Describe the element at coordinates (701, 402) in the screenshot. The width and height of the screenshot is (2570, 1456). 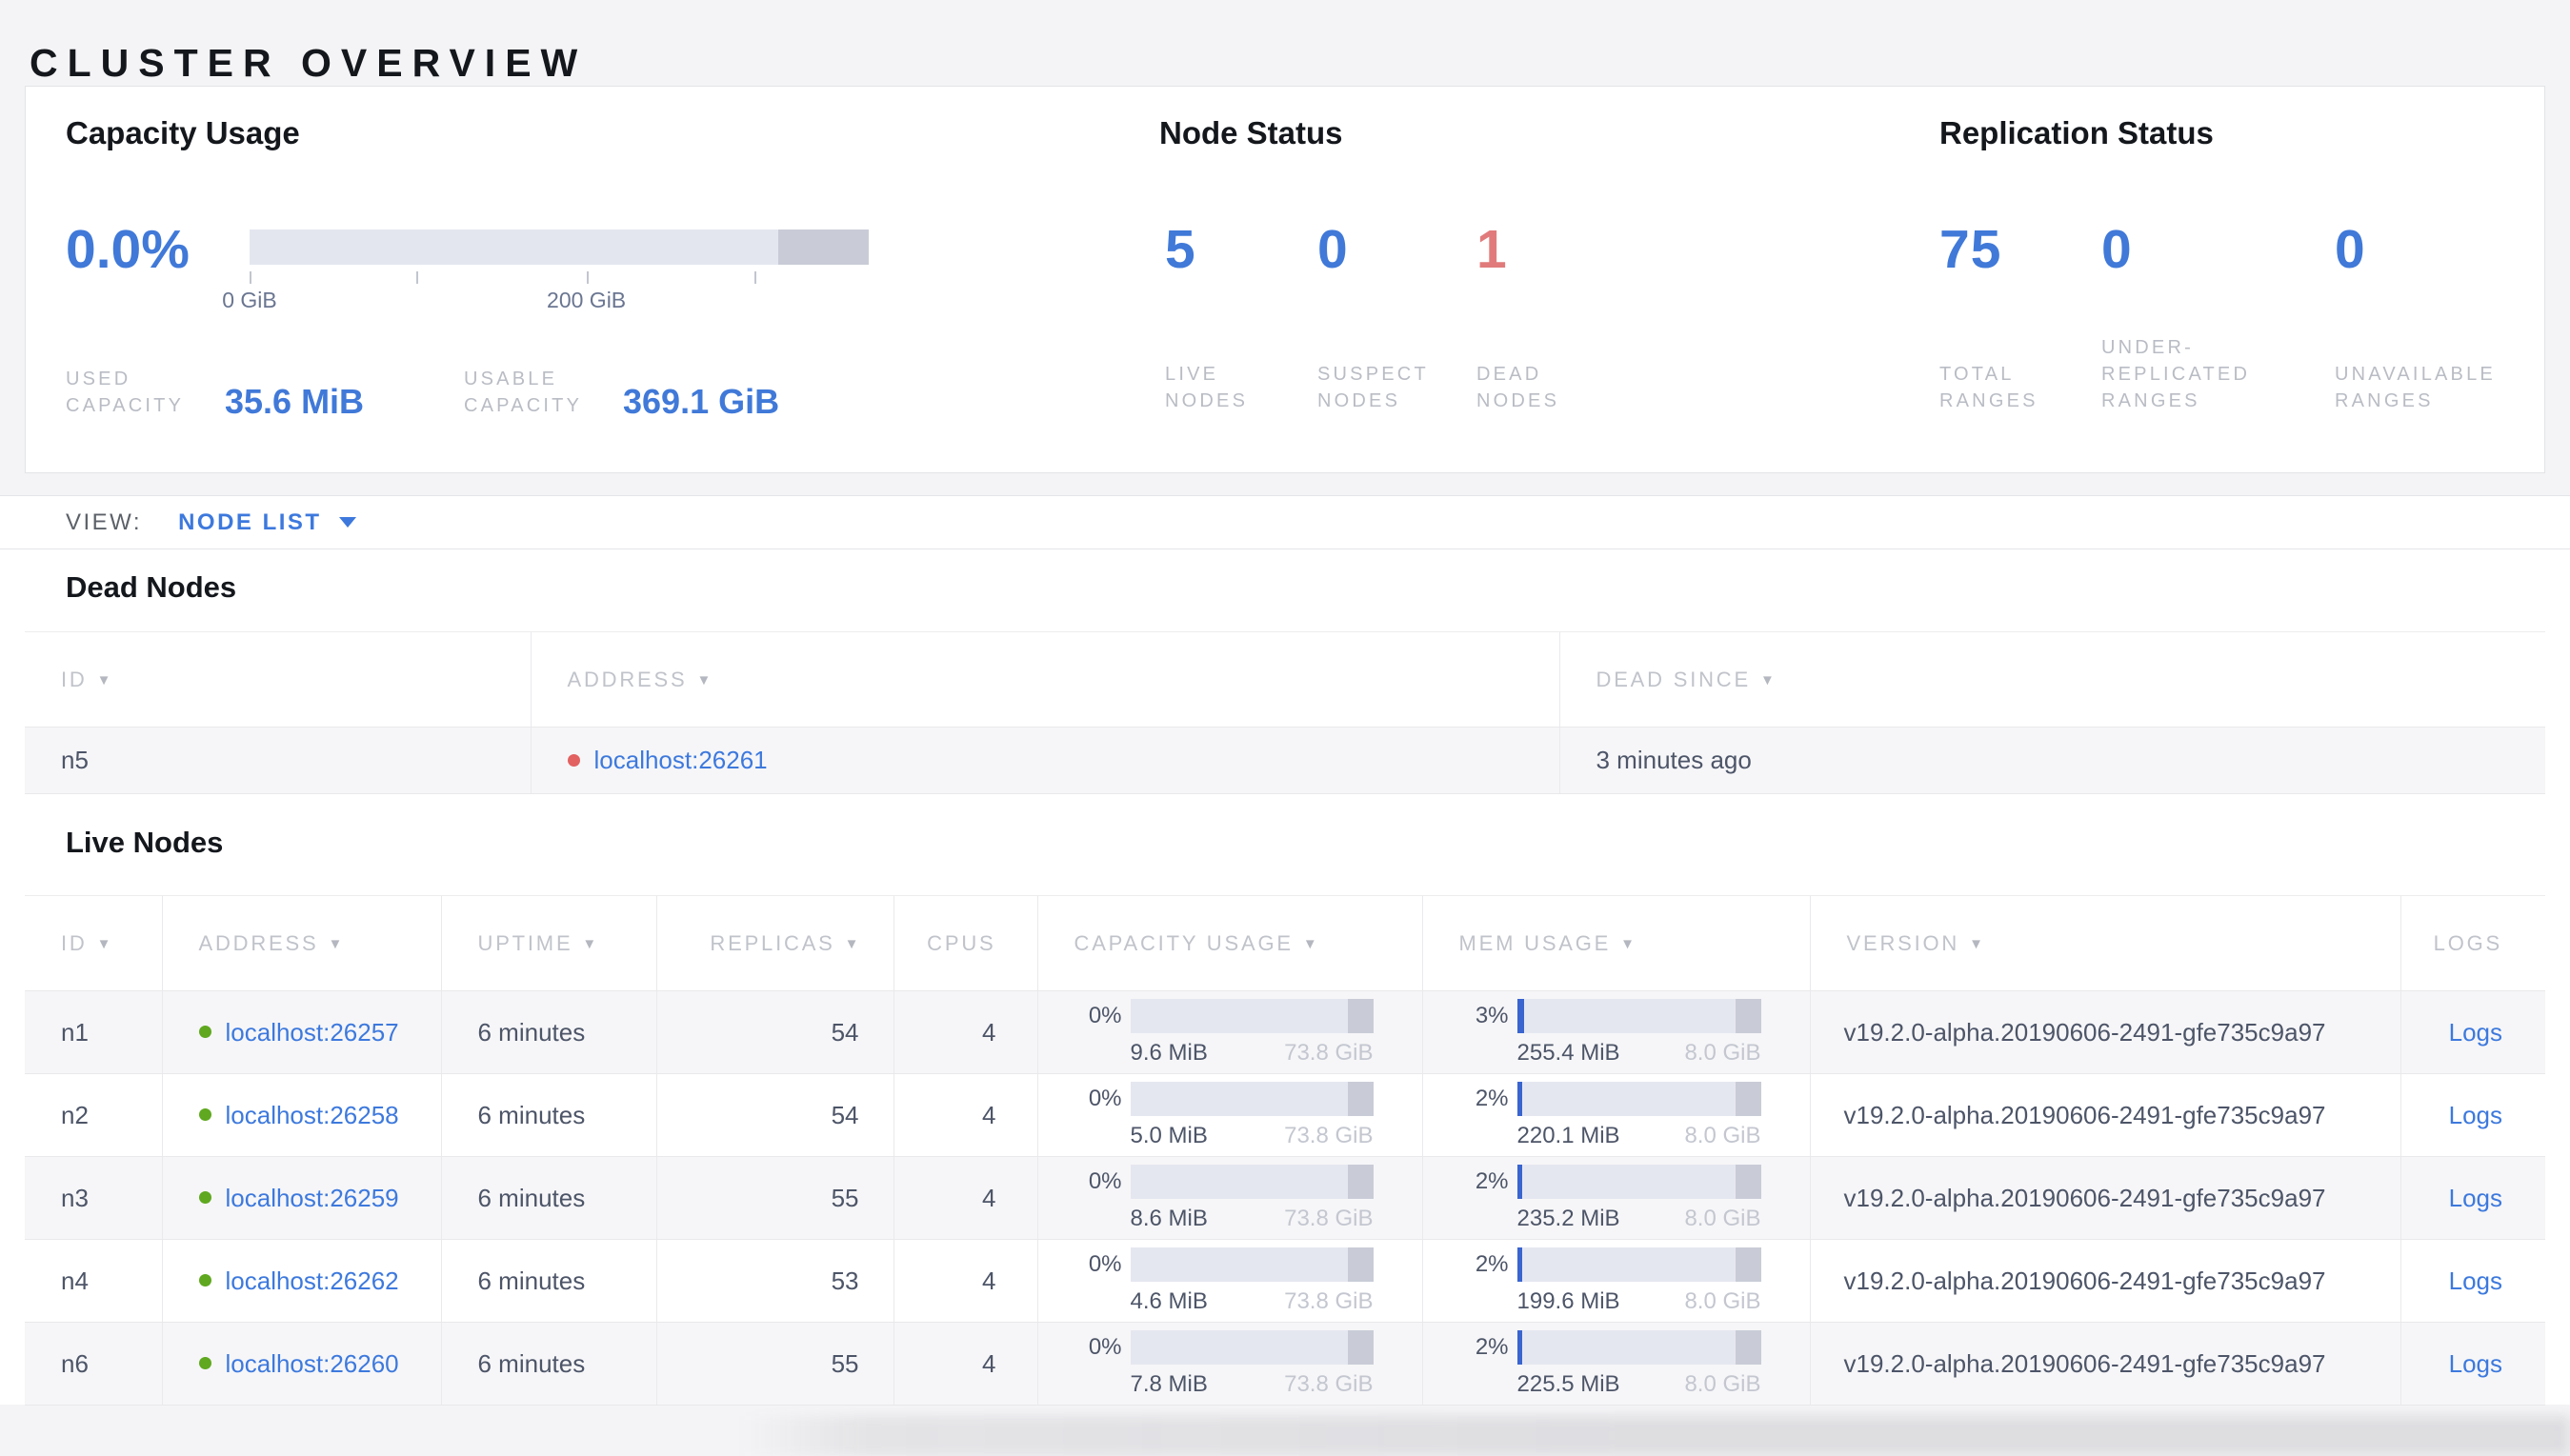
I see `usable-capacity-value: 369.1 GiB` at that location.